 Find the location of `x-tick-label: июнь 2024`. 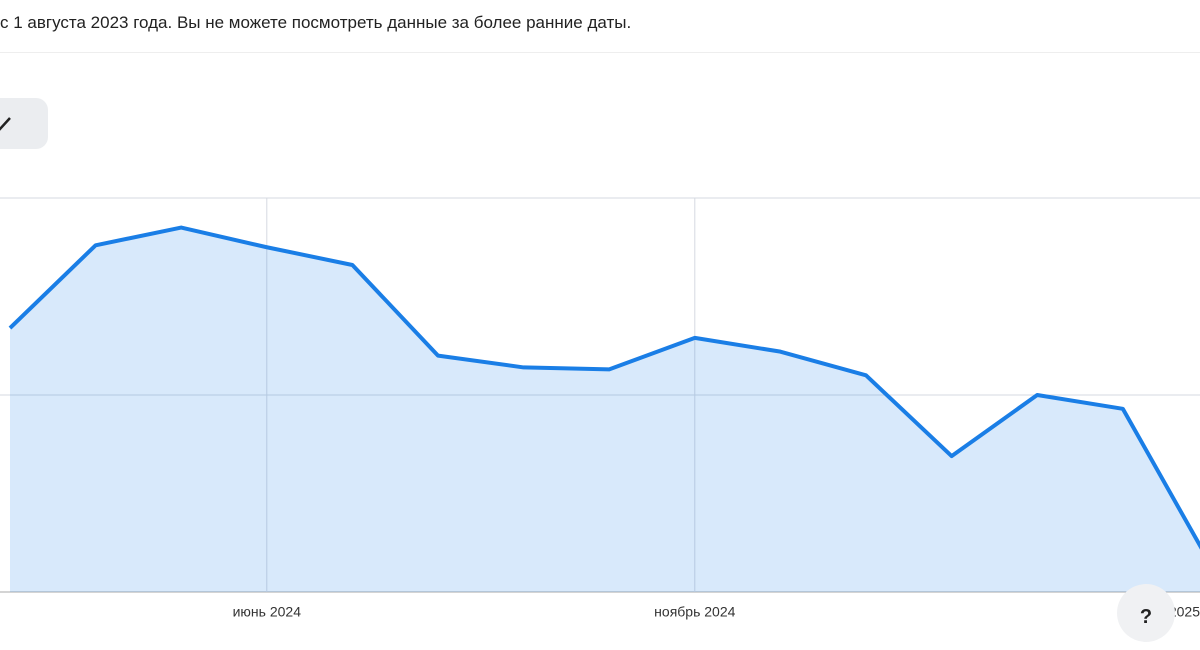

x-tick-label: июнь 2024 is located at coordinates (267, 612).